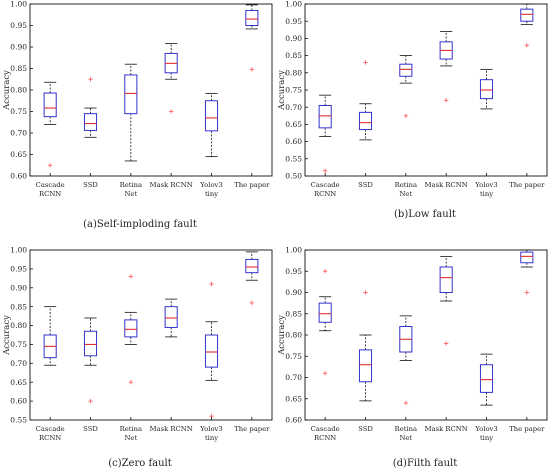  I want to click on panel-caption: (d)Filth fault, so click(425, 463).